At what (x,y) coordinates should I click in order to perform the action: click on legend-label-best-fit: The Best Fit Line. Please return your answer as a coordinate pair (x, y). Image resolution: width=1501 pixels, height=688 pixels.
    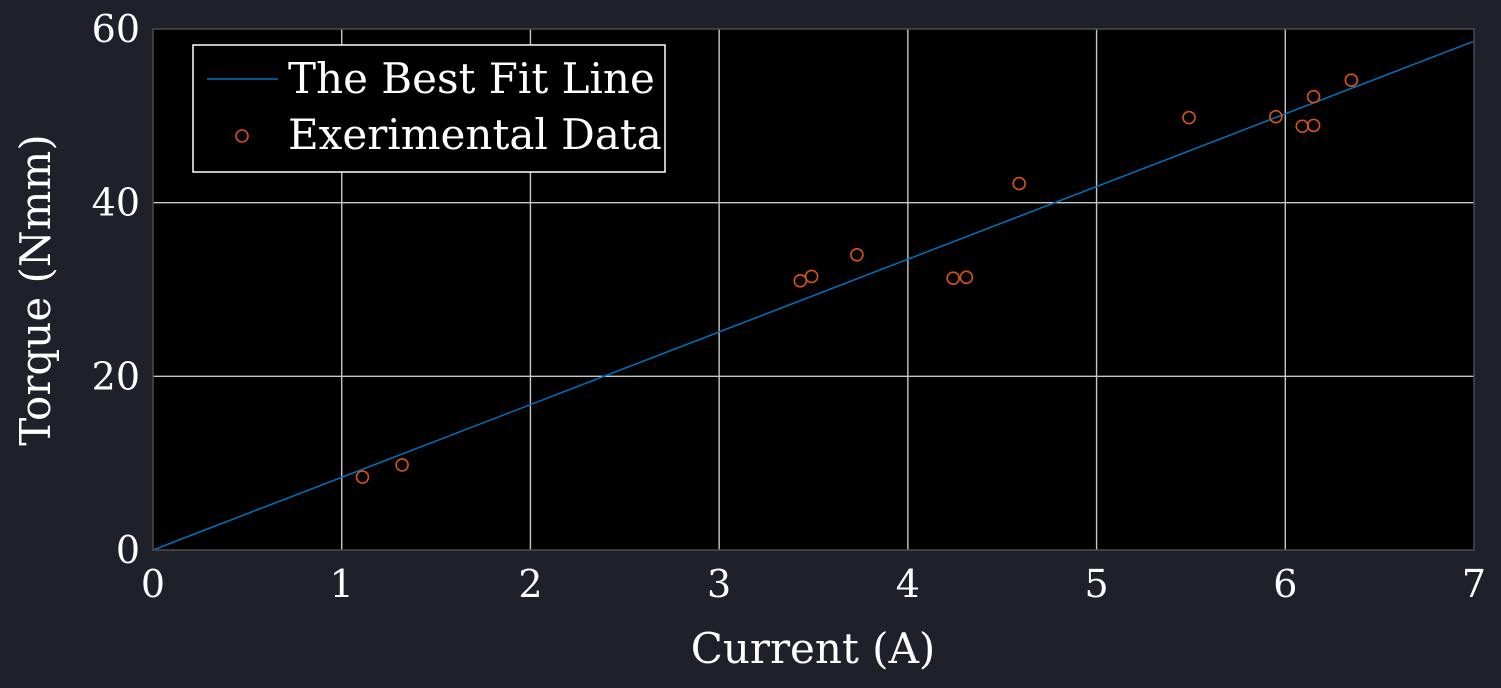
    Looking at the image, I should click on (471, 78).